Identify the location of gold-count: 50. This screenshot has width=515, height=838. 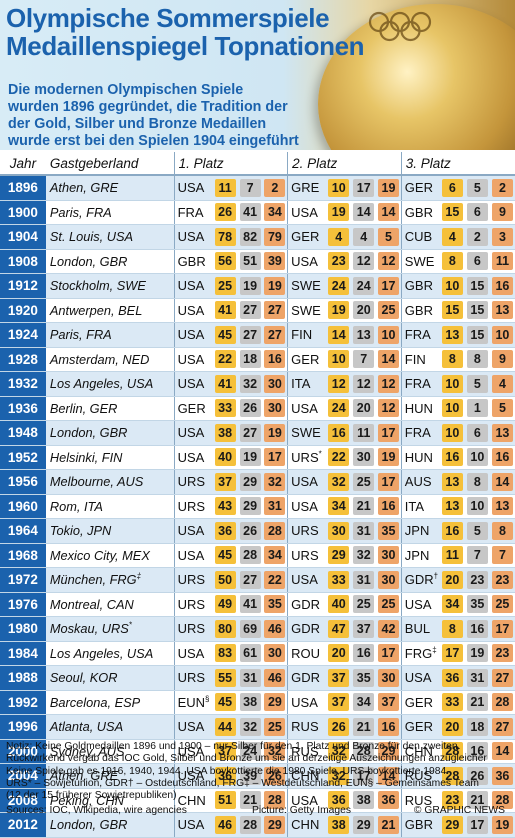
(225, 579).